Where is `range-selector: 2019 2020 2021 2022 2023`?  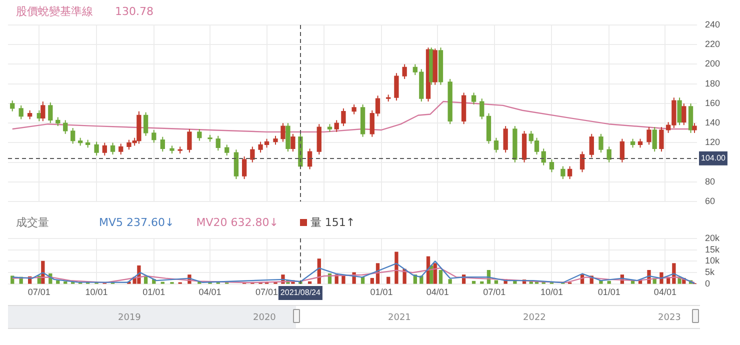
range-selector: 2019 2020 2021 2022 2023 is located at coordinates (354, 317).